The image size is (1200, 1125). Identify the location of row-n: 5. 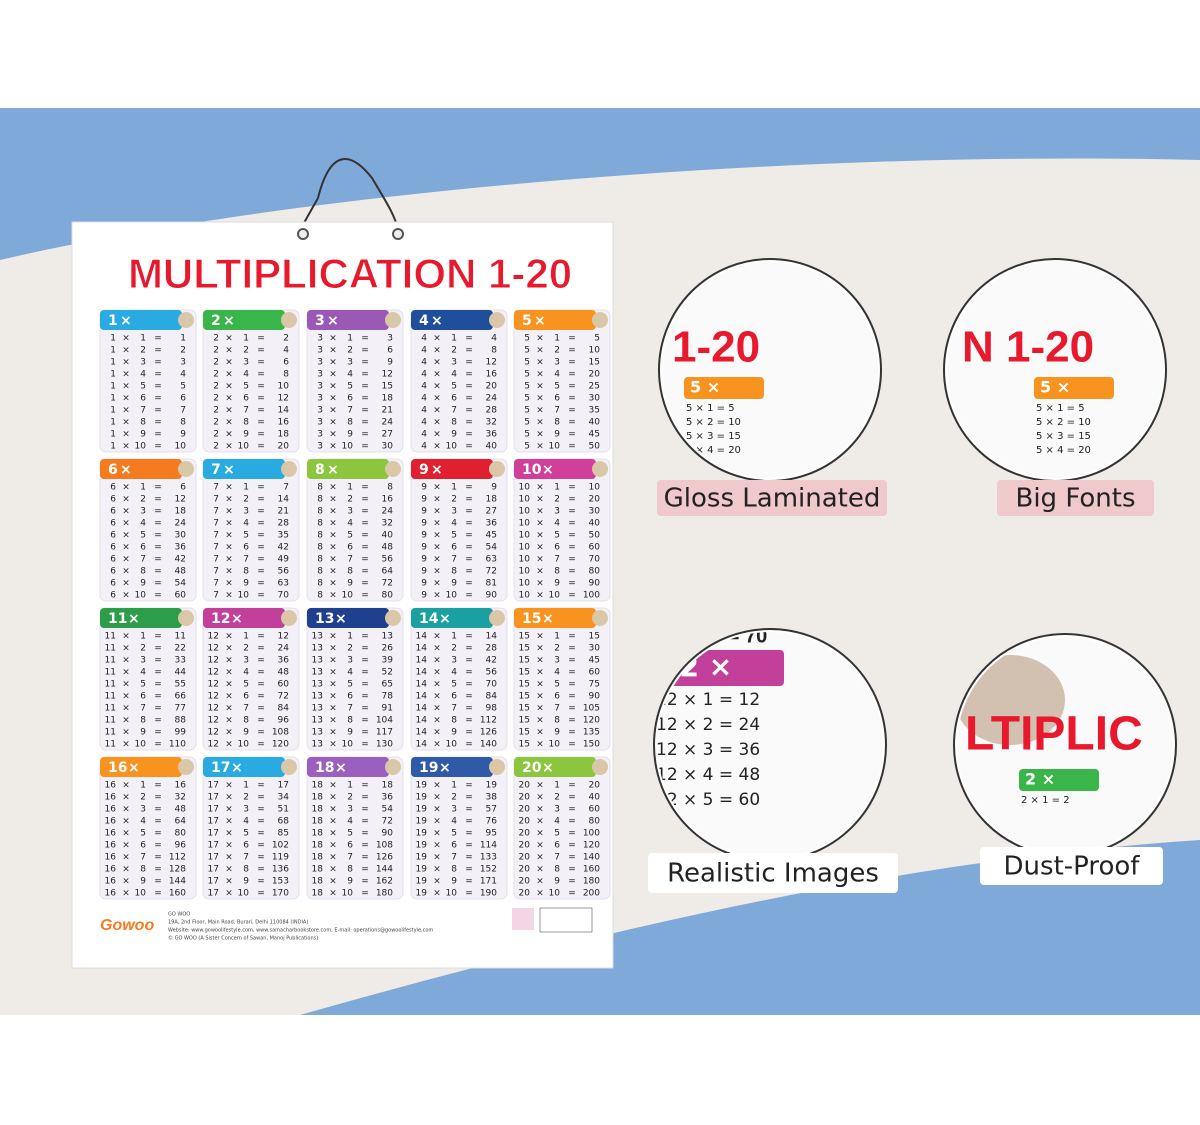
(527, 375).